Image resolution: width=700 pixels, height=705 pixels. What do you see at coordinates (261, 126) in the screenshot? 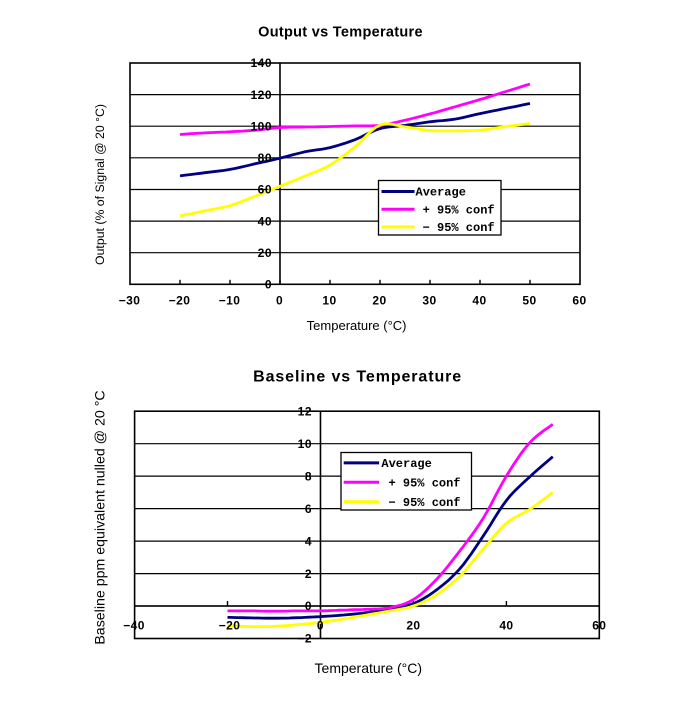
I see `svg-text: 100` at bounding box center [261, 126].